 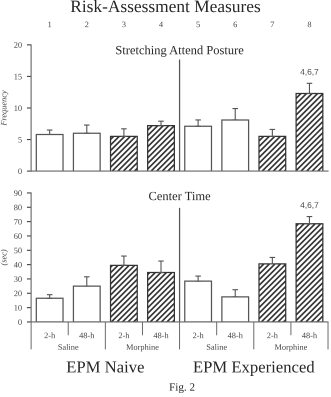 What do you see at coordinates (18, 251) in the screenshot?
I see `y-tick-label: 50` at bounding box center [18, 251].